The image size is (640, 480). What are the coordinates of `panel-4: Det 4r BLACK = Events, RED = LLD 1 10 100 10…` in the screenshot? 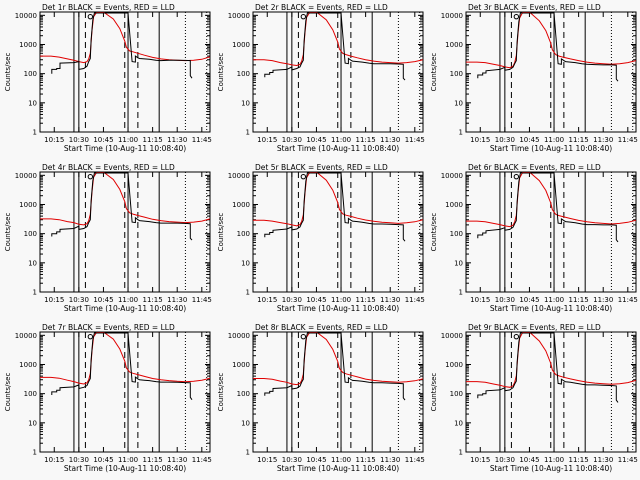 It's located at (108, 238).